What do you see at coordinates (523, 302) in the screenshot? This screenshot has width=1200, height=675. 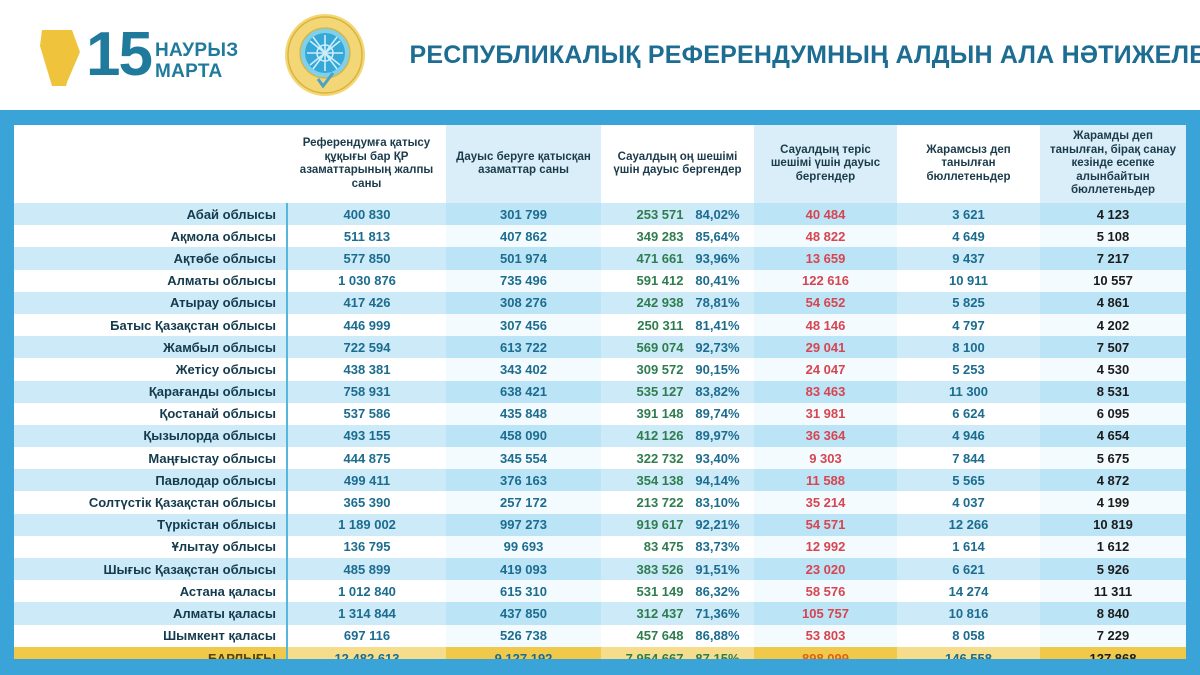 I see `cell-voted: 308 276` at bounding box center [523, 302].